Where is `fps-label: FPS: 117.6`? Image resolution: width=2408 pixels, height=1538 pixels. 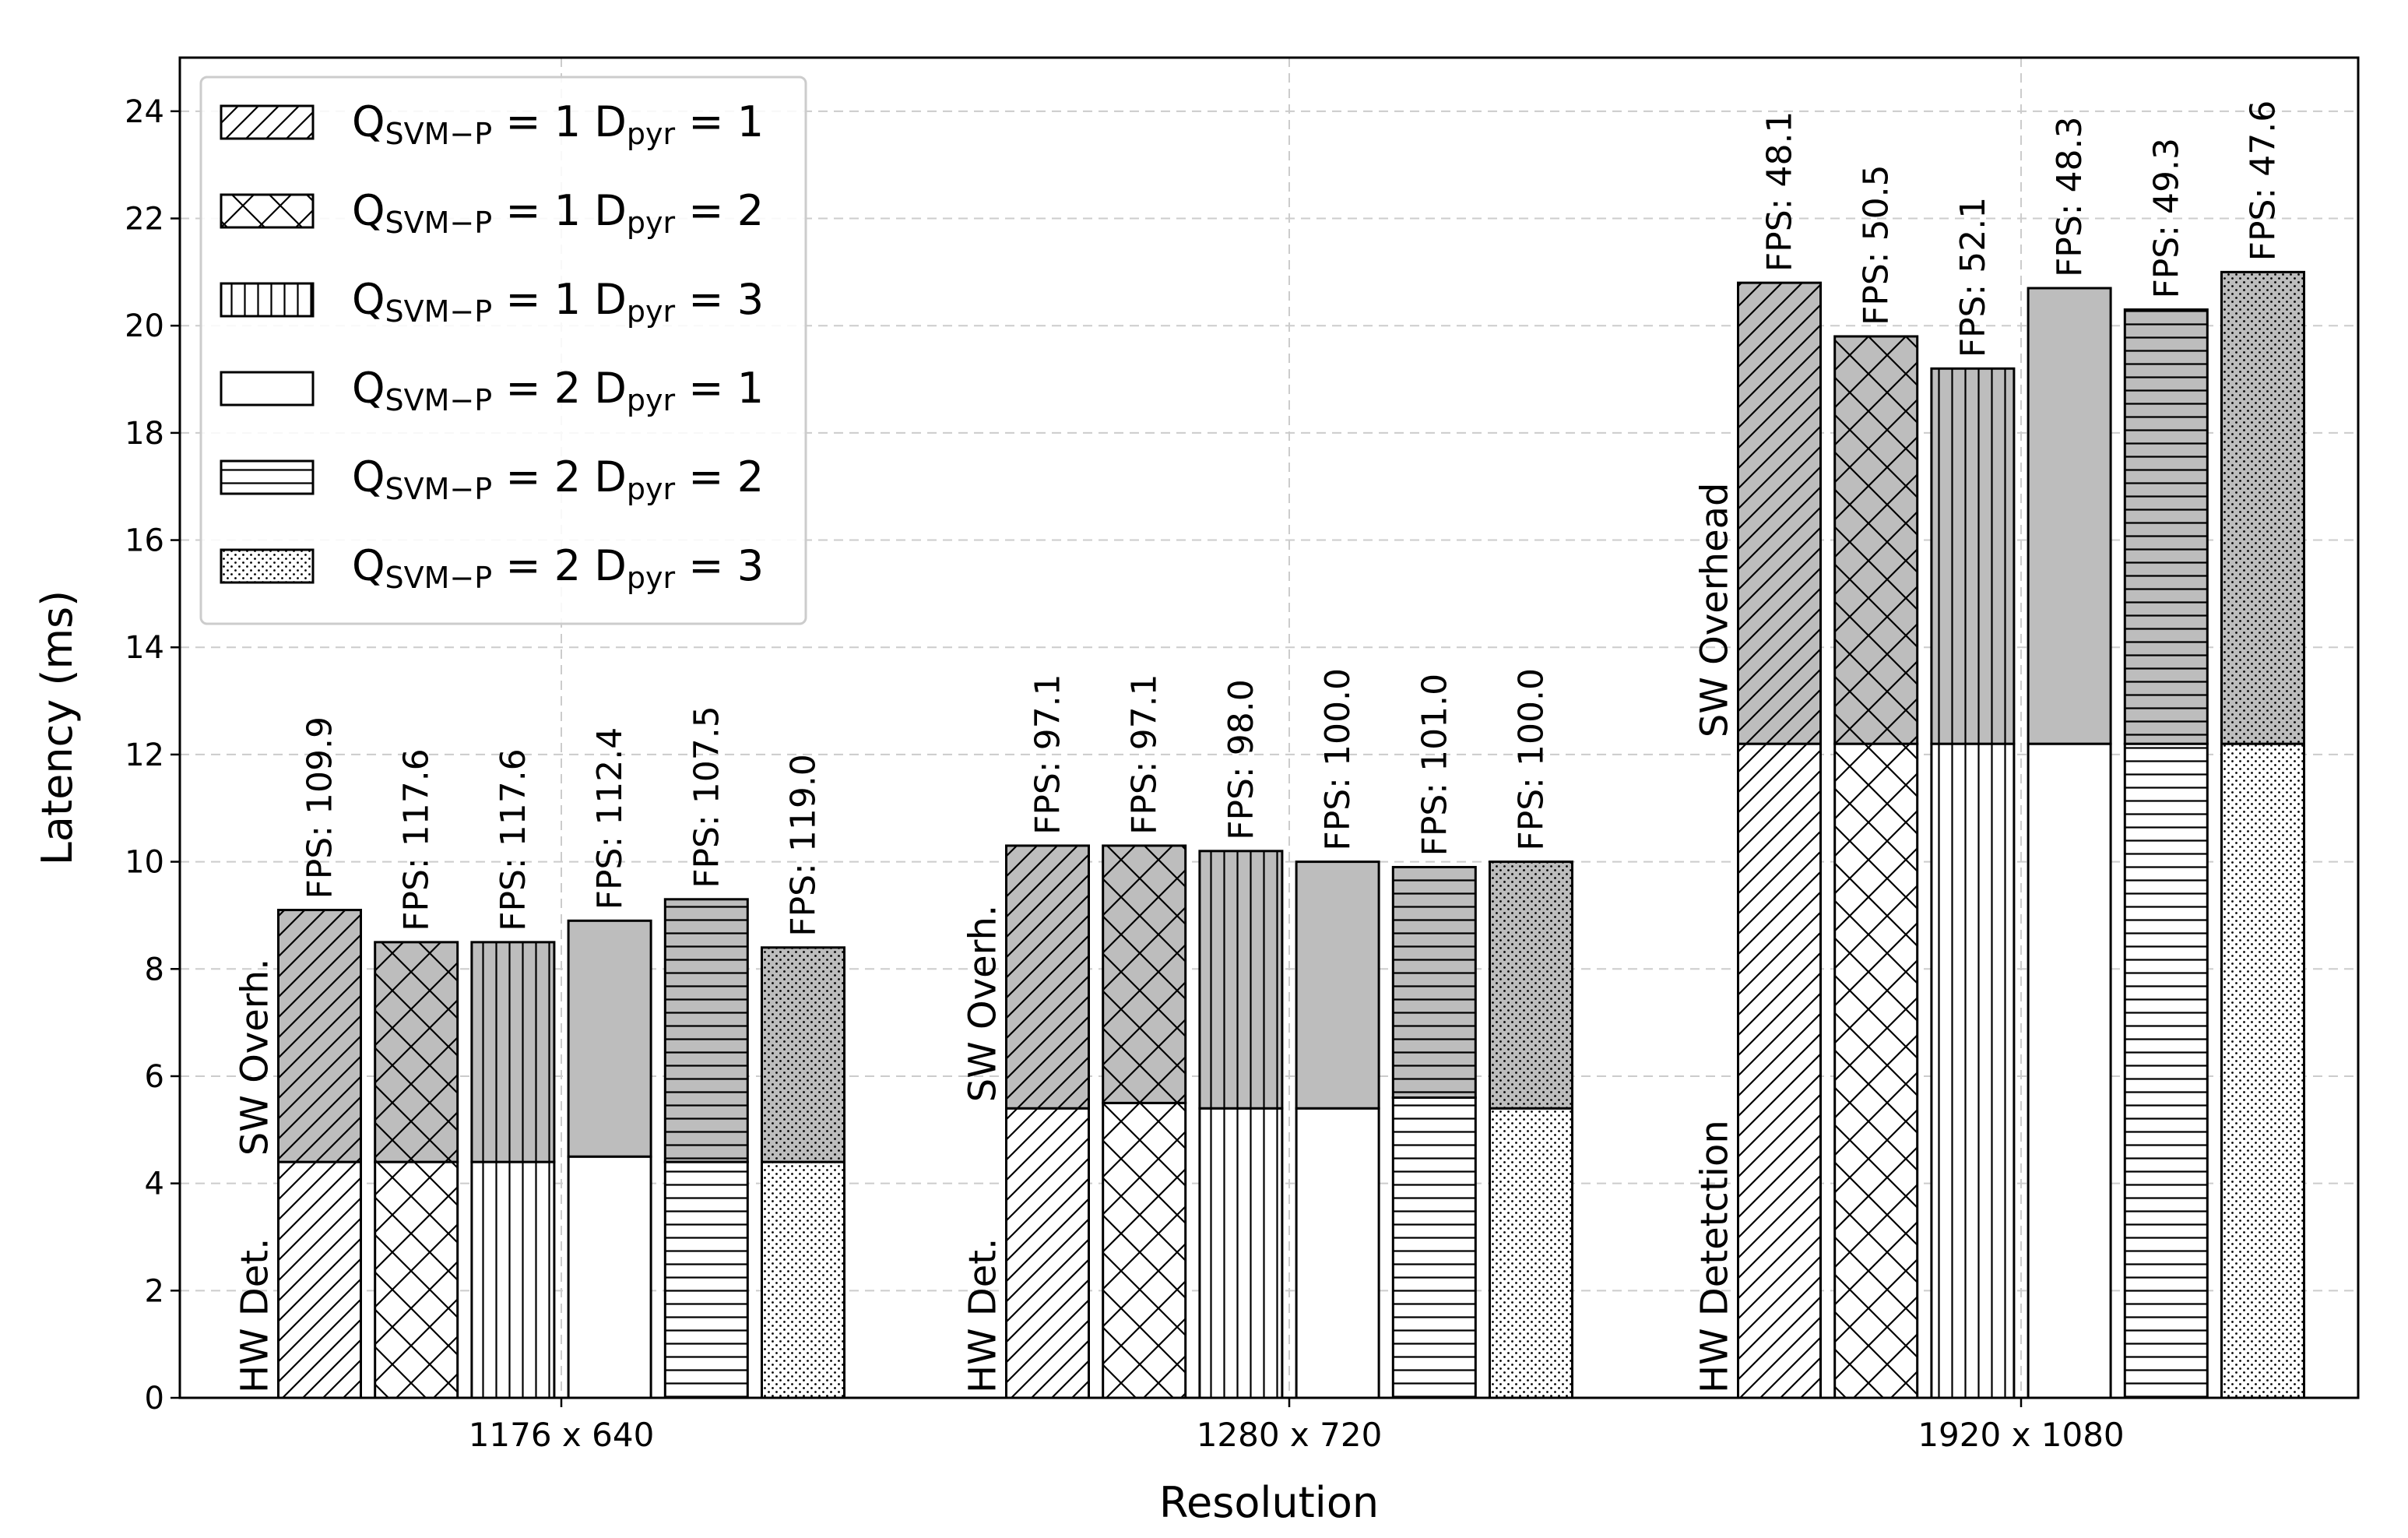
fps-label: FPS: 117.6 is located at coordinates (513, 839).